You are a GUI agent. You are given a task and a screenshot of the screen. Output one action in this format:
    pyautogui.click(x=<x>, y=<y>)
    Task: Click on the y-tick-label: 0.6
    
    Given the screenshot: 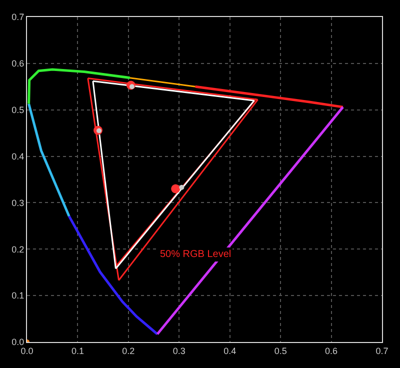 What is the action you would take?
    pyautogui.click(x=18, y=63)
    